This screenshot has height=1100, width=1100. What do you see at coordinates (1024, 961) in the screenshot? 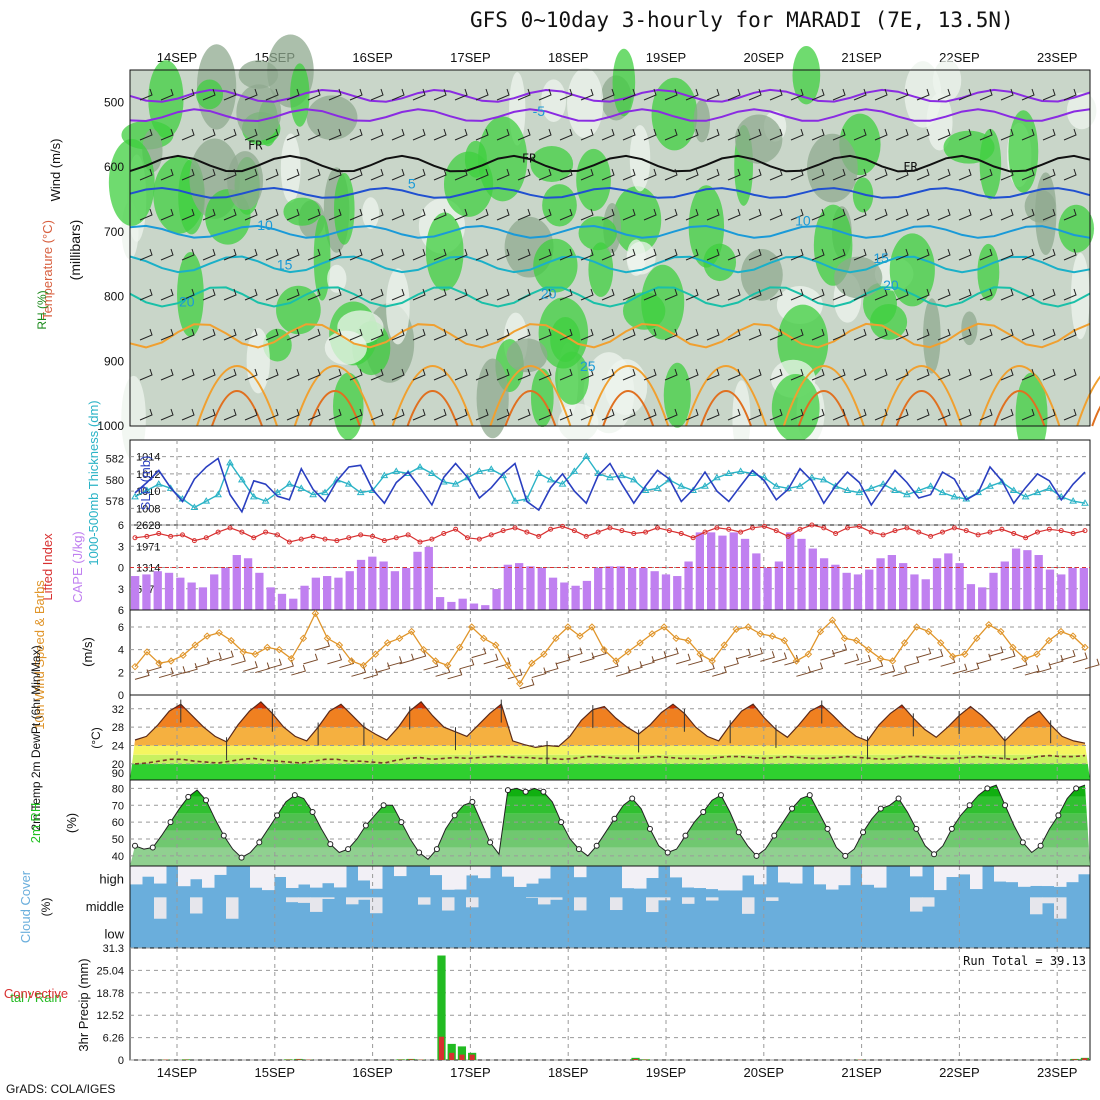
I see `run-total-label: Run Total = 39.13` at bounding box center [1024, 961].